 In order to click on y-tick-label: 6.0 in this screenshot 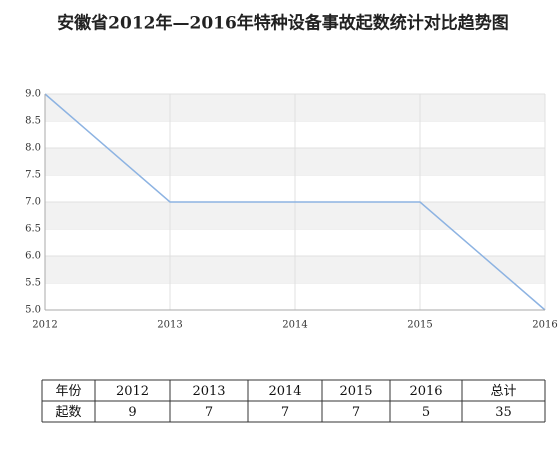, I will do `click(33, 256)`.